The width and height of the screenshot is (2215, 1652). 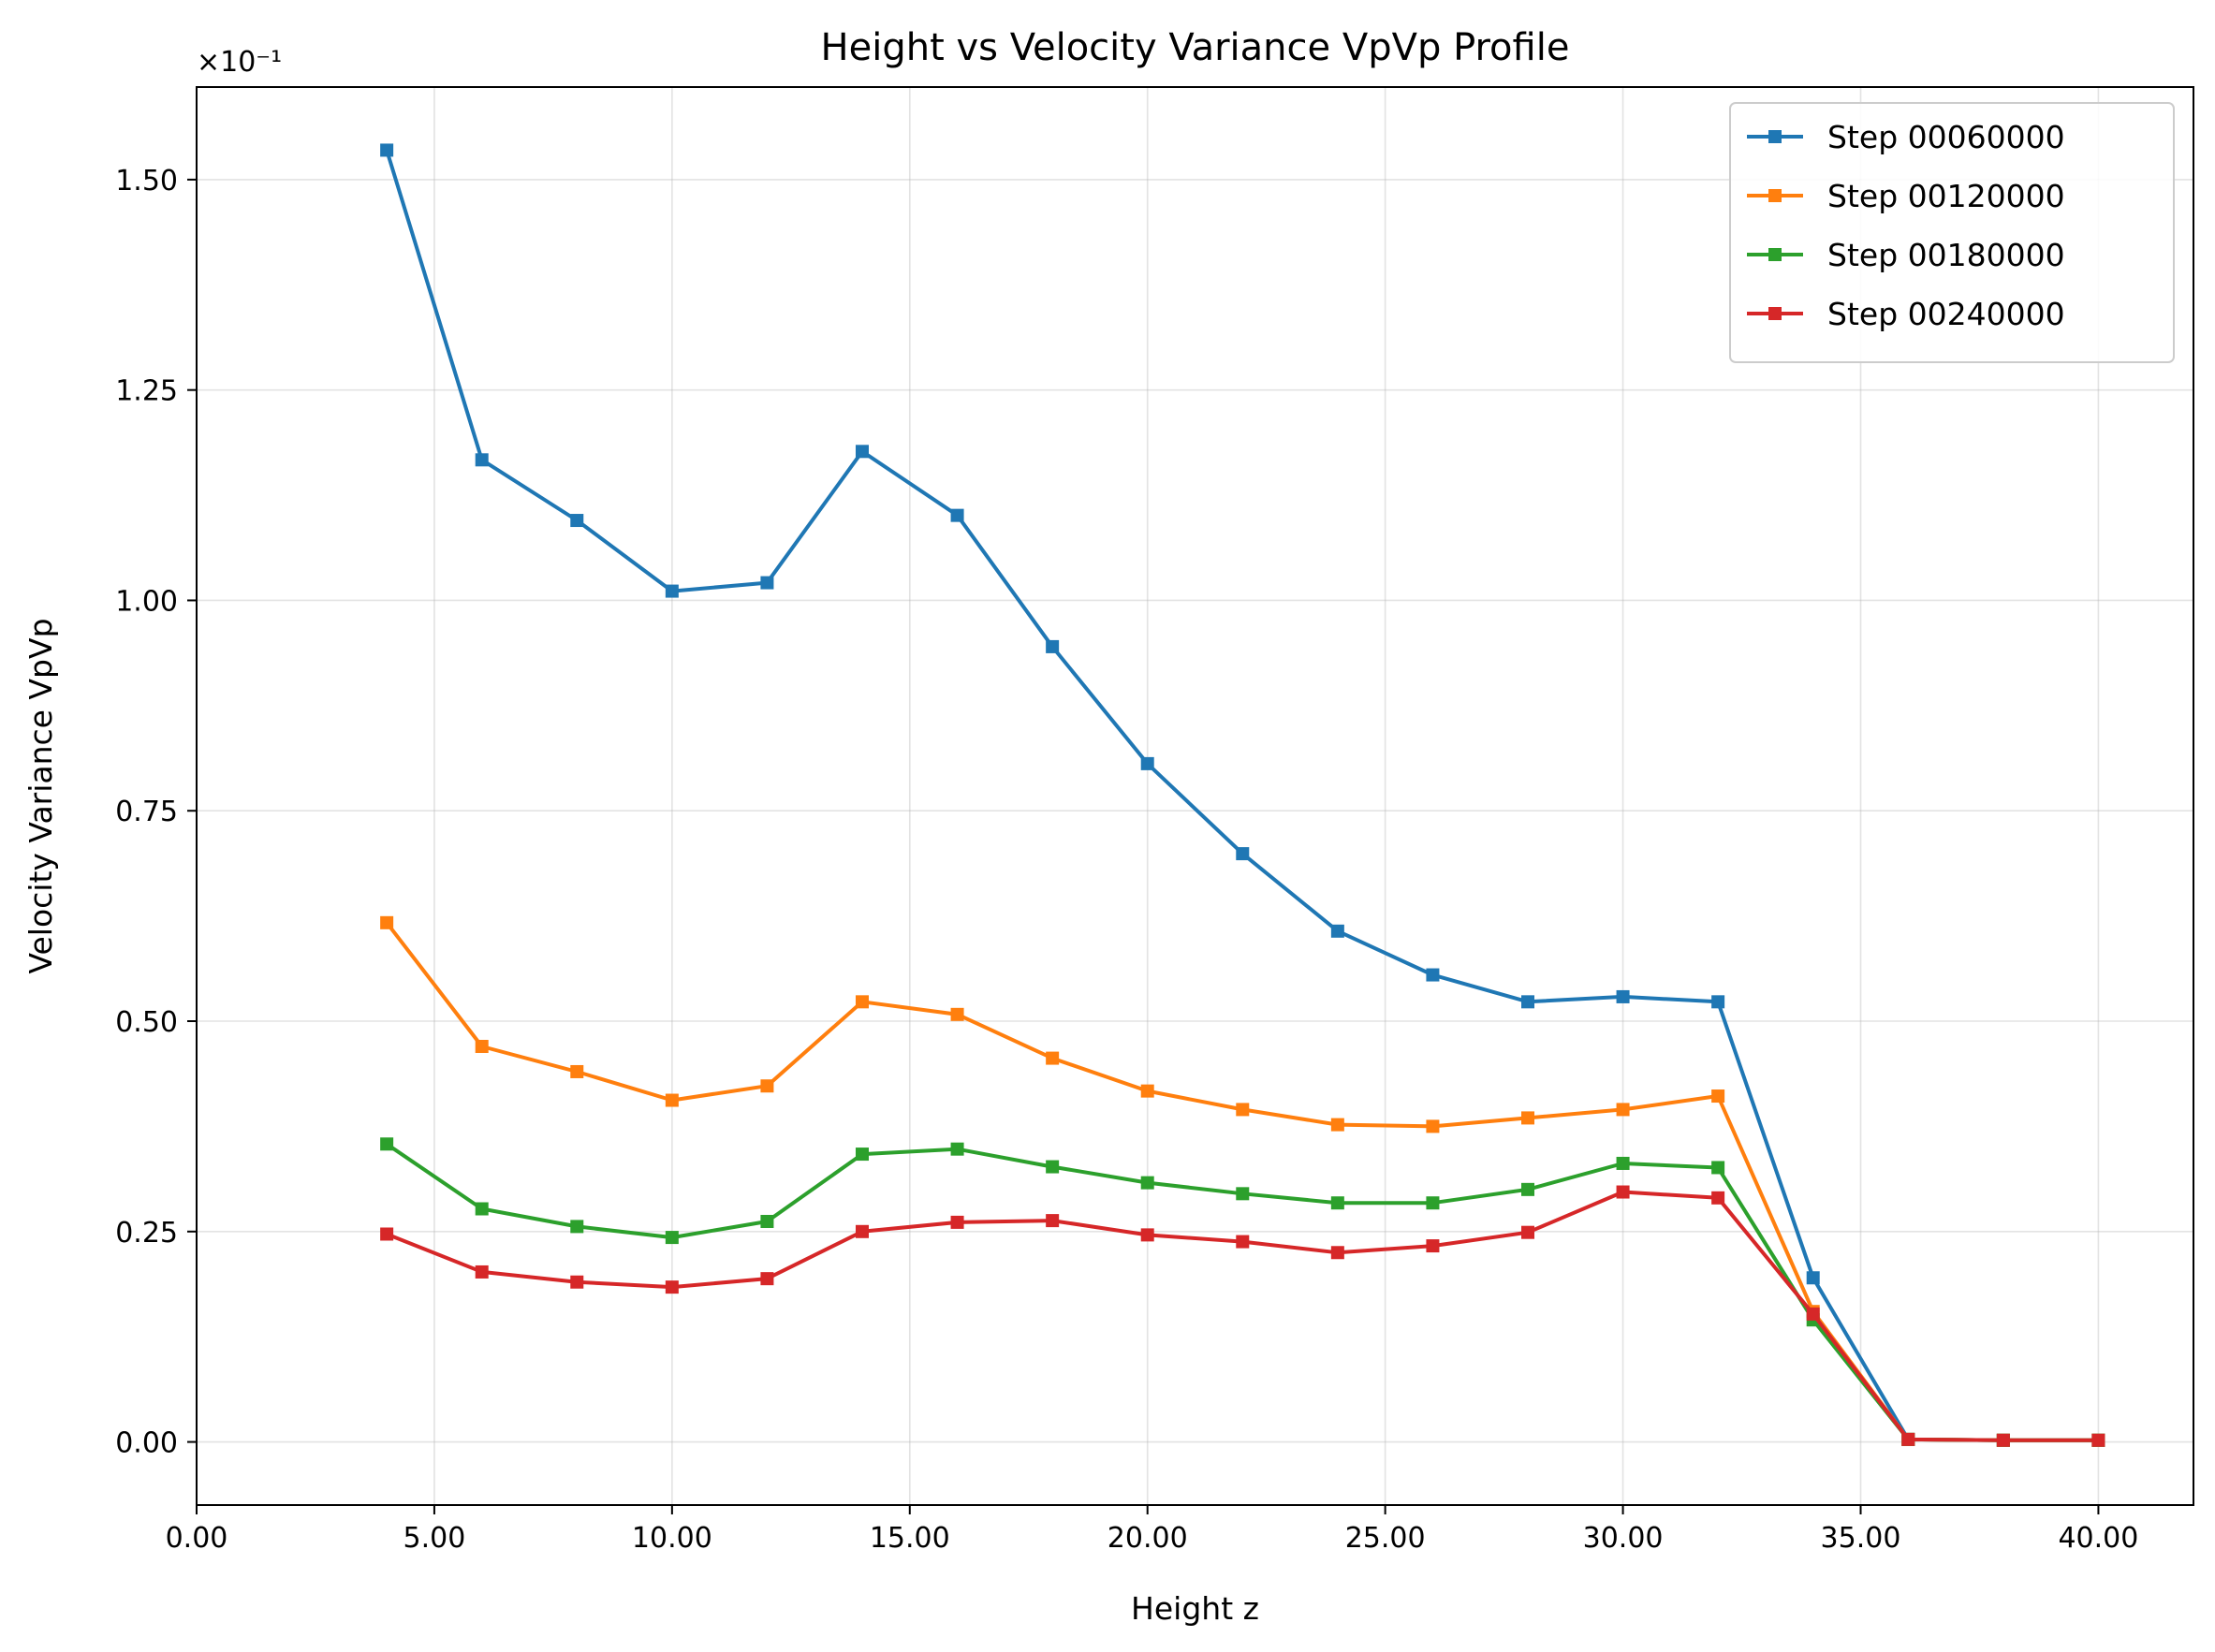 I want to click on x-tick-label: 20.00, so click(x=1148, y=1539).